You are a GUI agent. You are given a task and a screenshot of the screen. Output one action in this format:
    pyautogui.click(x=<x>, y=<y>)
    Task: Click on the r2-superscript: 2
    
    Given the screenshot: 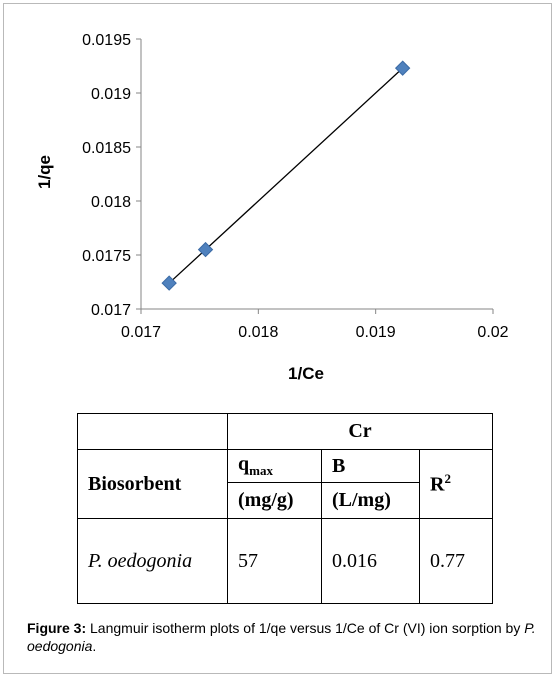 What is the action you would take?
    pyautogui.click(x=447, y=479)
    